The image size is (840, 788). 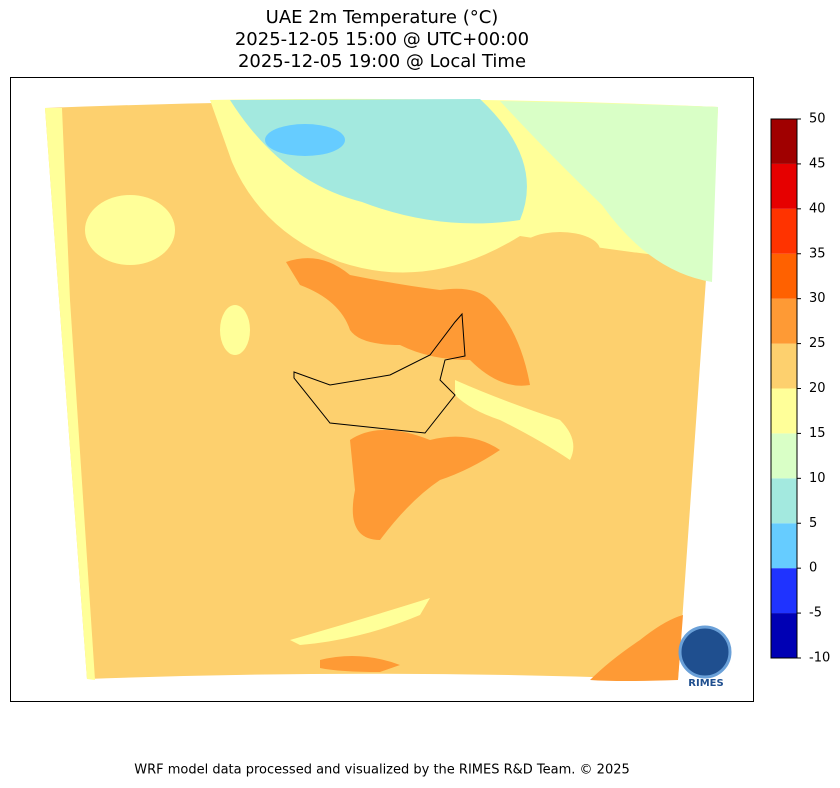 What do you see at coordinates (813, 523) in the screenshot?
I see `colorbar-tick-label: 5` at bounding box center [813, 523].